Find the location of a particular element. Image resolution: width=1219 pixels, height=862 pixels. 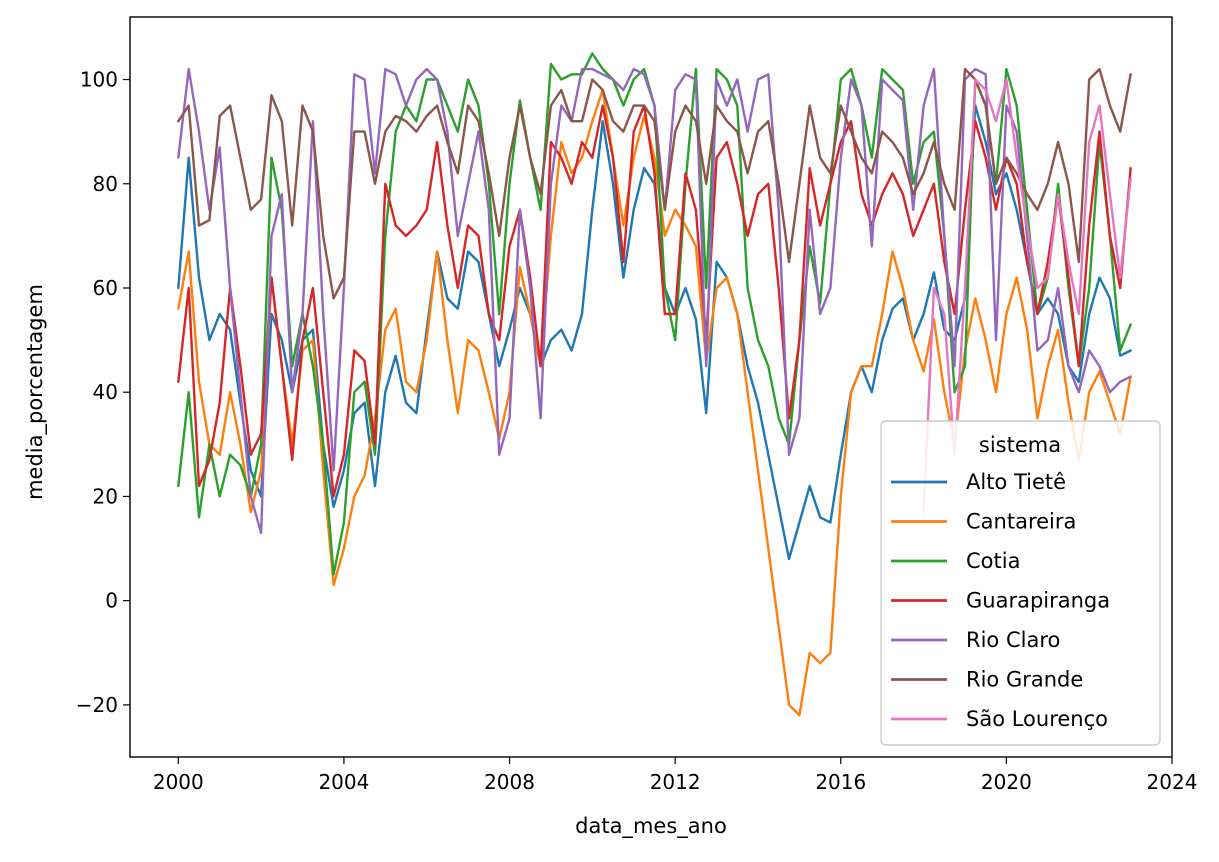

y-tick-label: 0 is located at coordinates (111, 601).